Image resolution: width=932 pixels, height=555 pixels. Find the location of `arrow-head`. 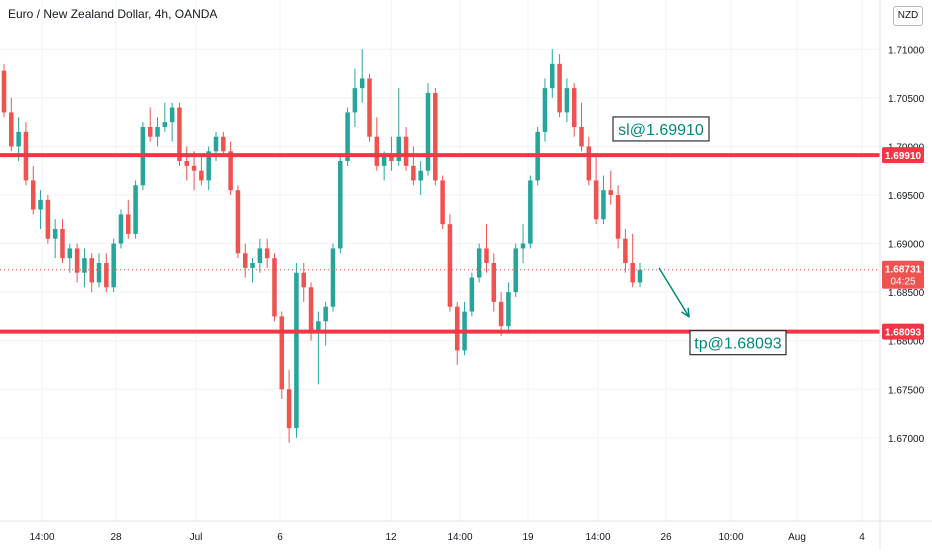

arrow-head is located at coordinates (685, 313).